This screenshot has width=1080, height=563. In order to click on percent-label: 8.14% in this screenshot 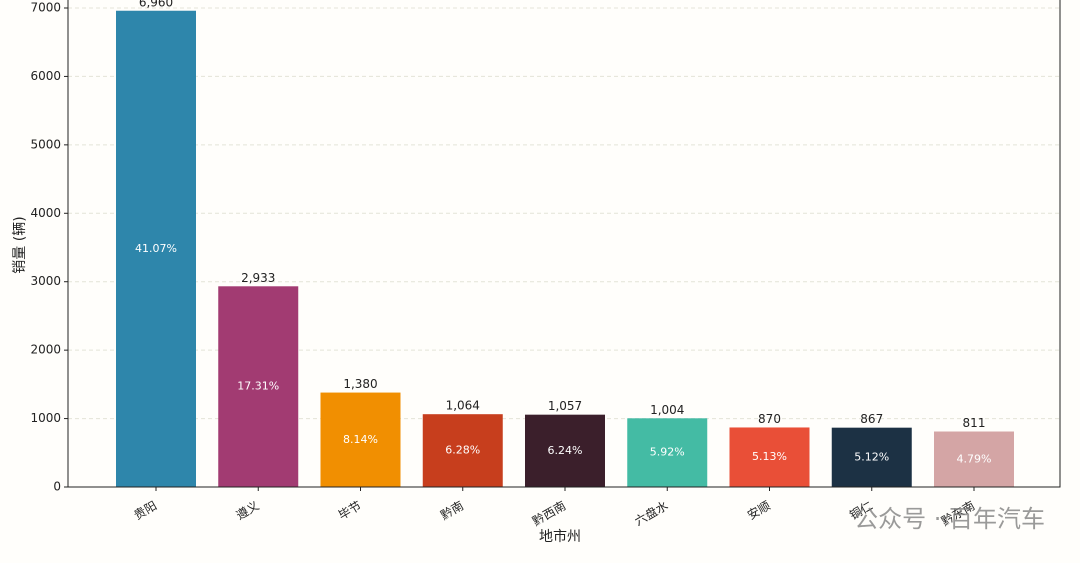, I will do `click(360, 439)`.